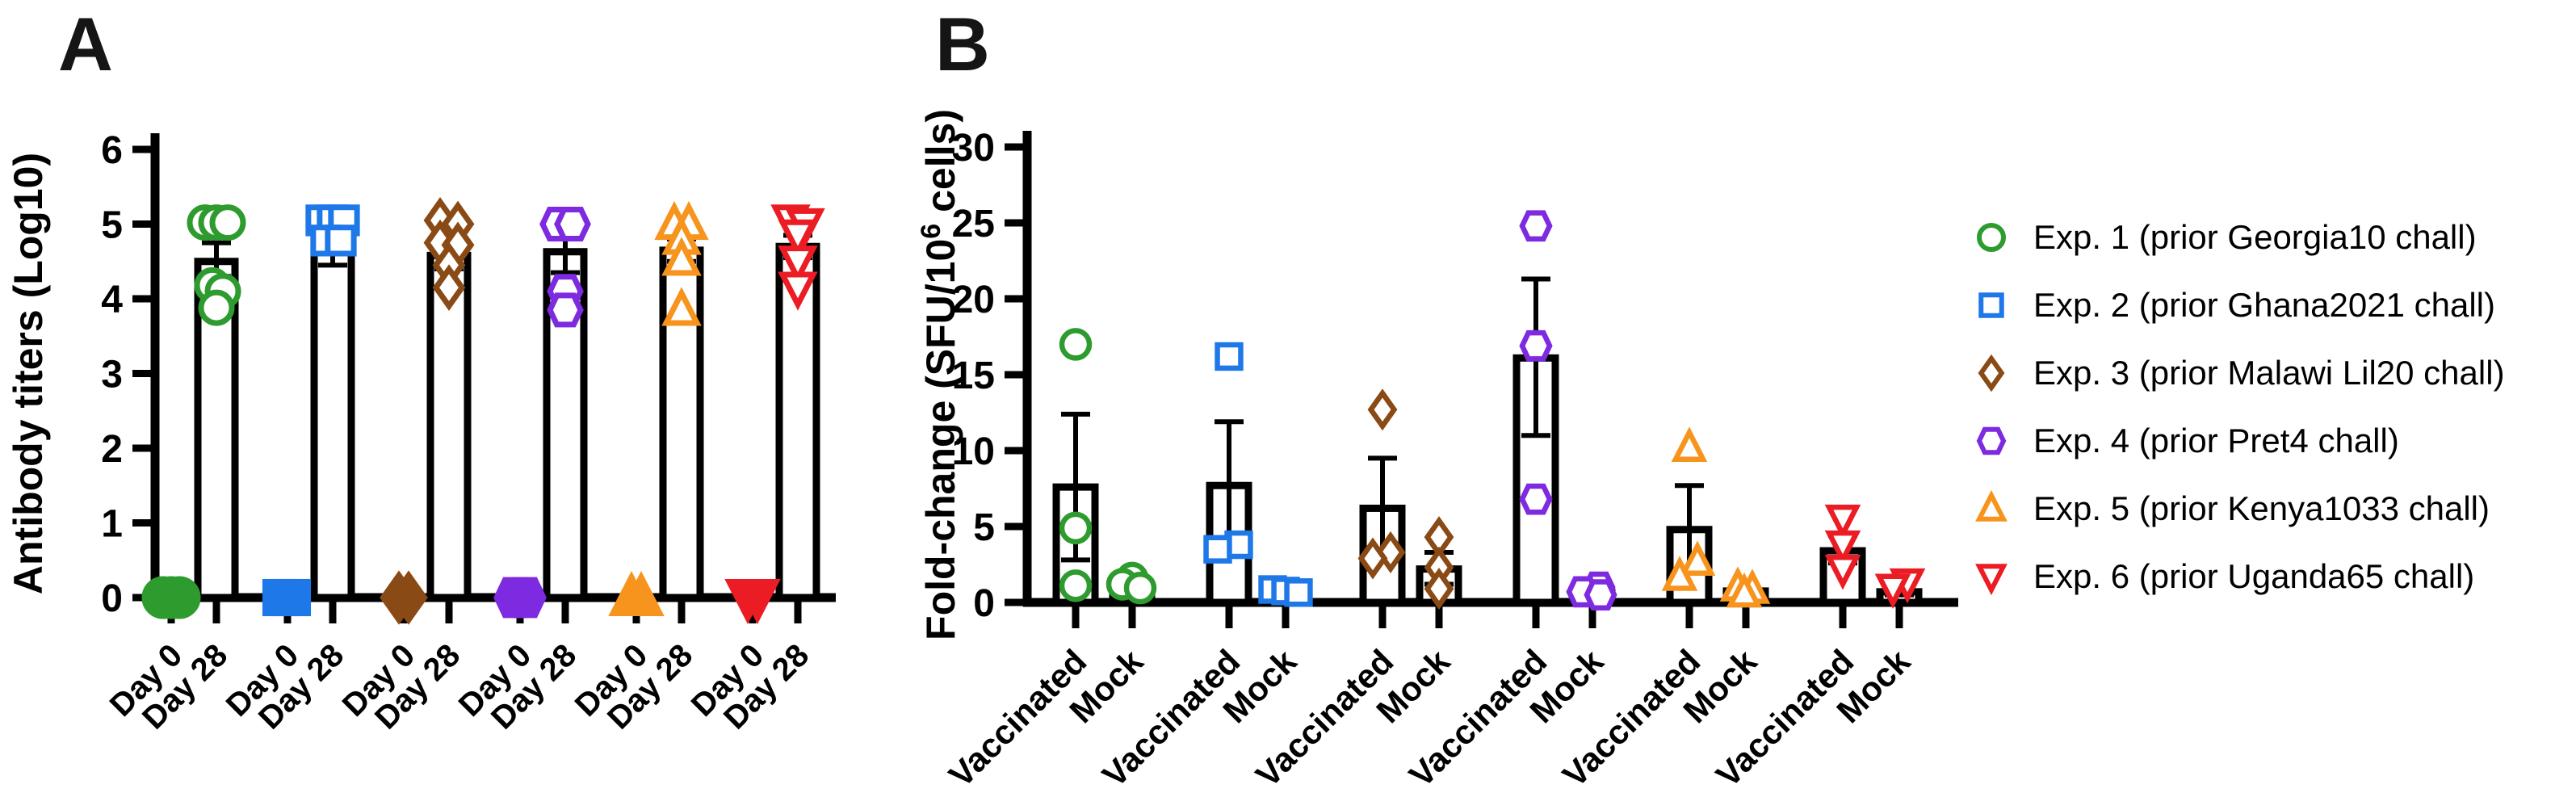 Image resolution: width=2576 pixels, height=793 pixels. I want to click on legend-label: Exp. 2 (prior Ghana2021 chall), so click(2264, 305).